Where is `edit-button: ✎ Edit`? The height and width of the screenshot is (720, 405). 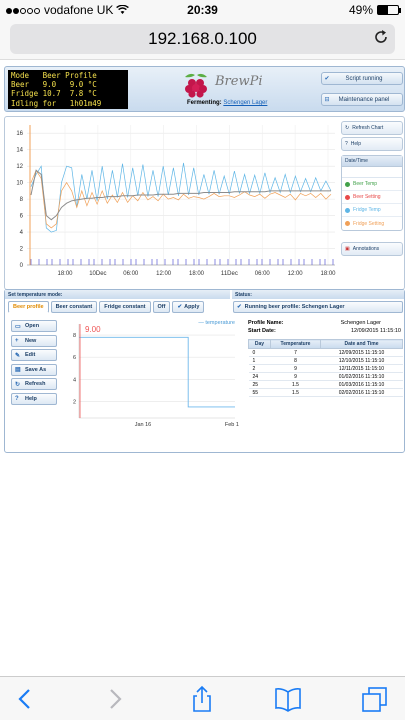
edit-button: ✎ Edit is located at coordinates (34, 355).